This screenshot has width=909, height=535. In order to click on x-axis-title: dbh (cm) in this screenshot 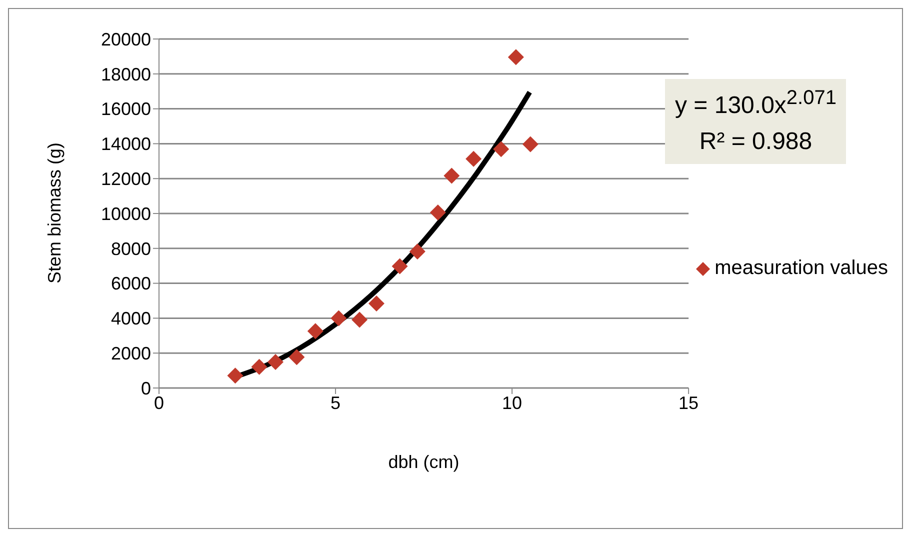, I will do `click(424, 462)`.